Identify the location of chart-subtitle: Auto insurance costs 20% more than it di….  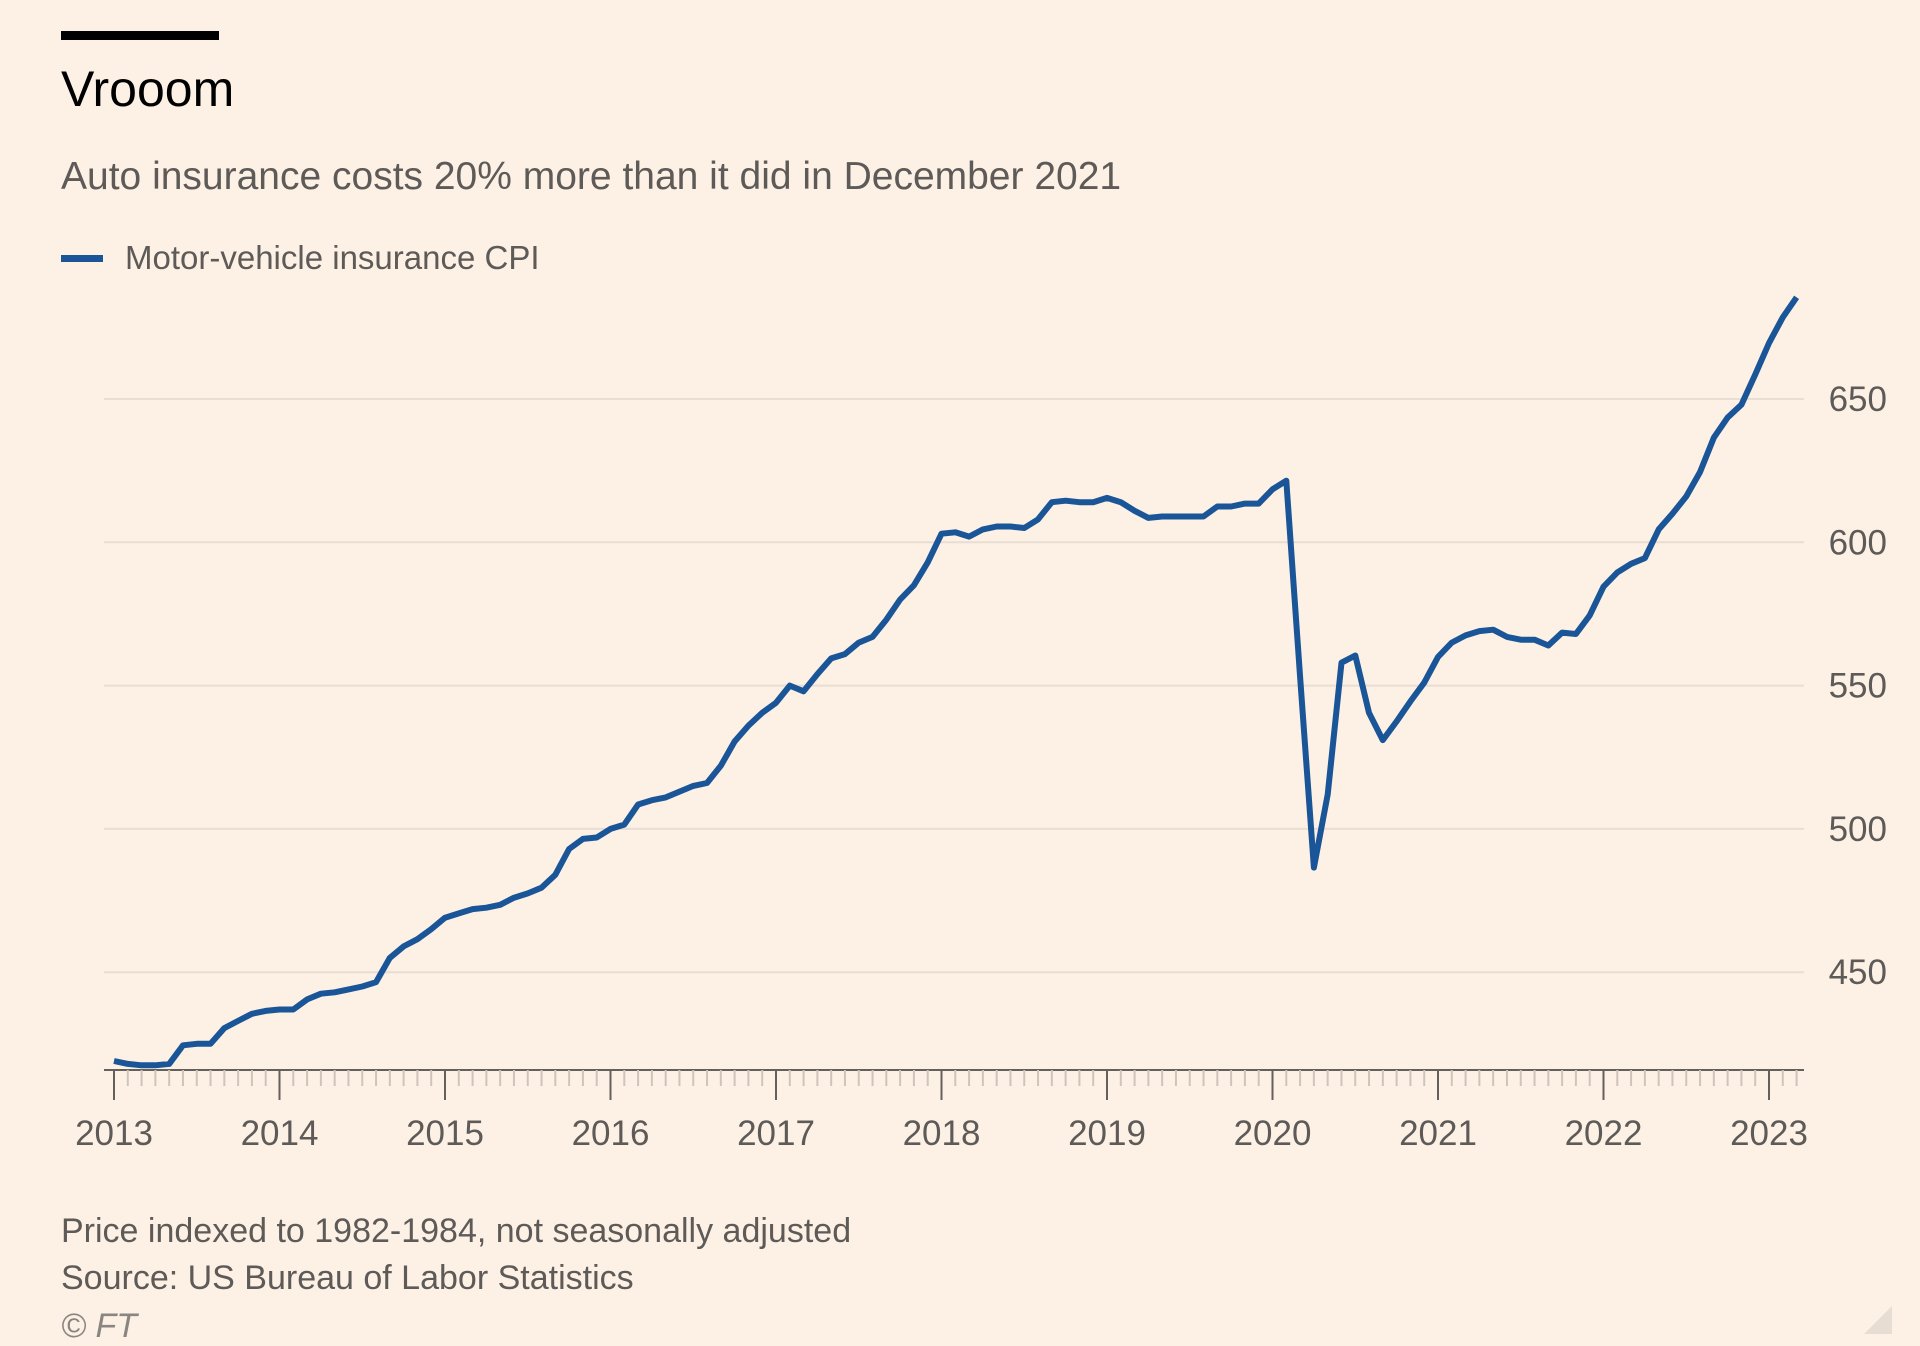
(591, 176).